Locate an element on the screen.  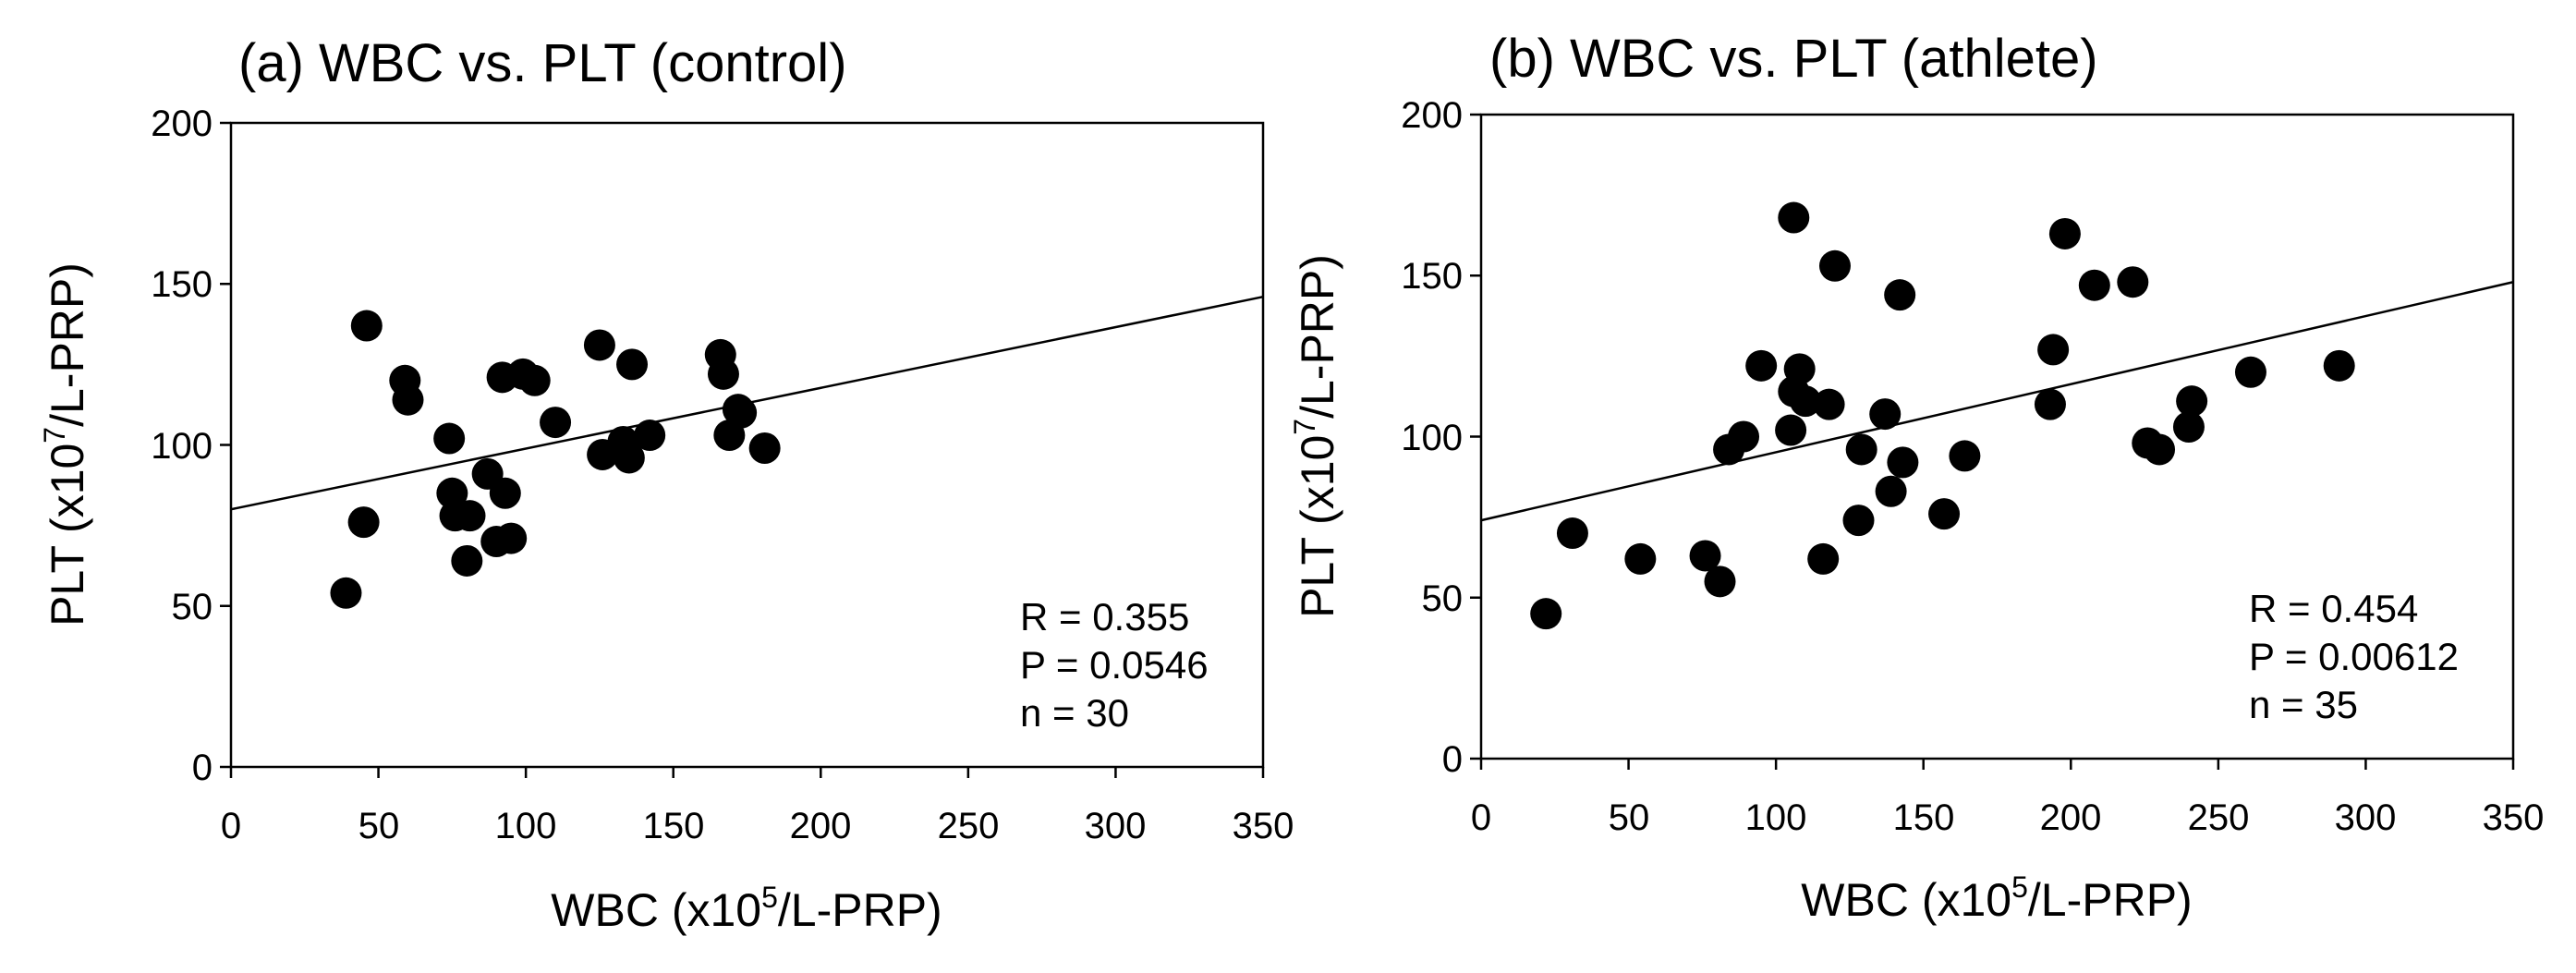
chart-title: (a) WBC vs. PLT (control) is located at coordinates (542, 63).